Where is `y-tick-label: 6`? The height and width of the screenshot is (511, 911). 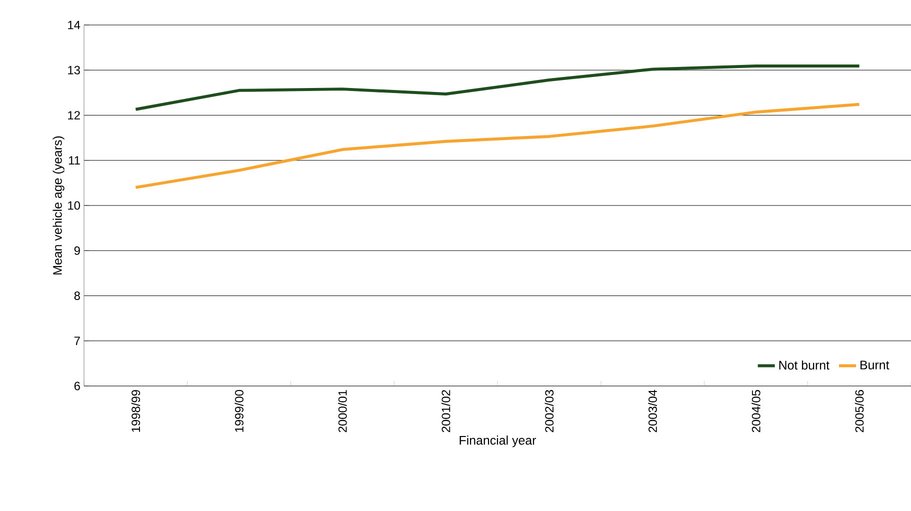
y-tick-label: 6 is located at coordinates (77, 386).